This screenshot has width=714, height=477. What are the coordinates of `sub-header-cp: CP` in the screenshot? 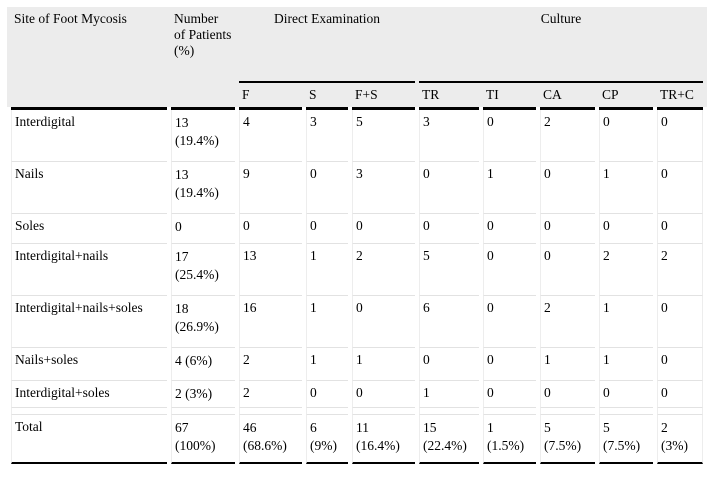 It's located at (626, 96).